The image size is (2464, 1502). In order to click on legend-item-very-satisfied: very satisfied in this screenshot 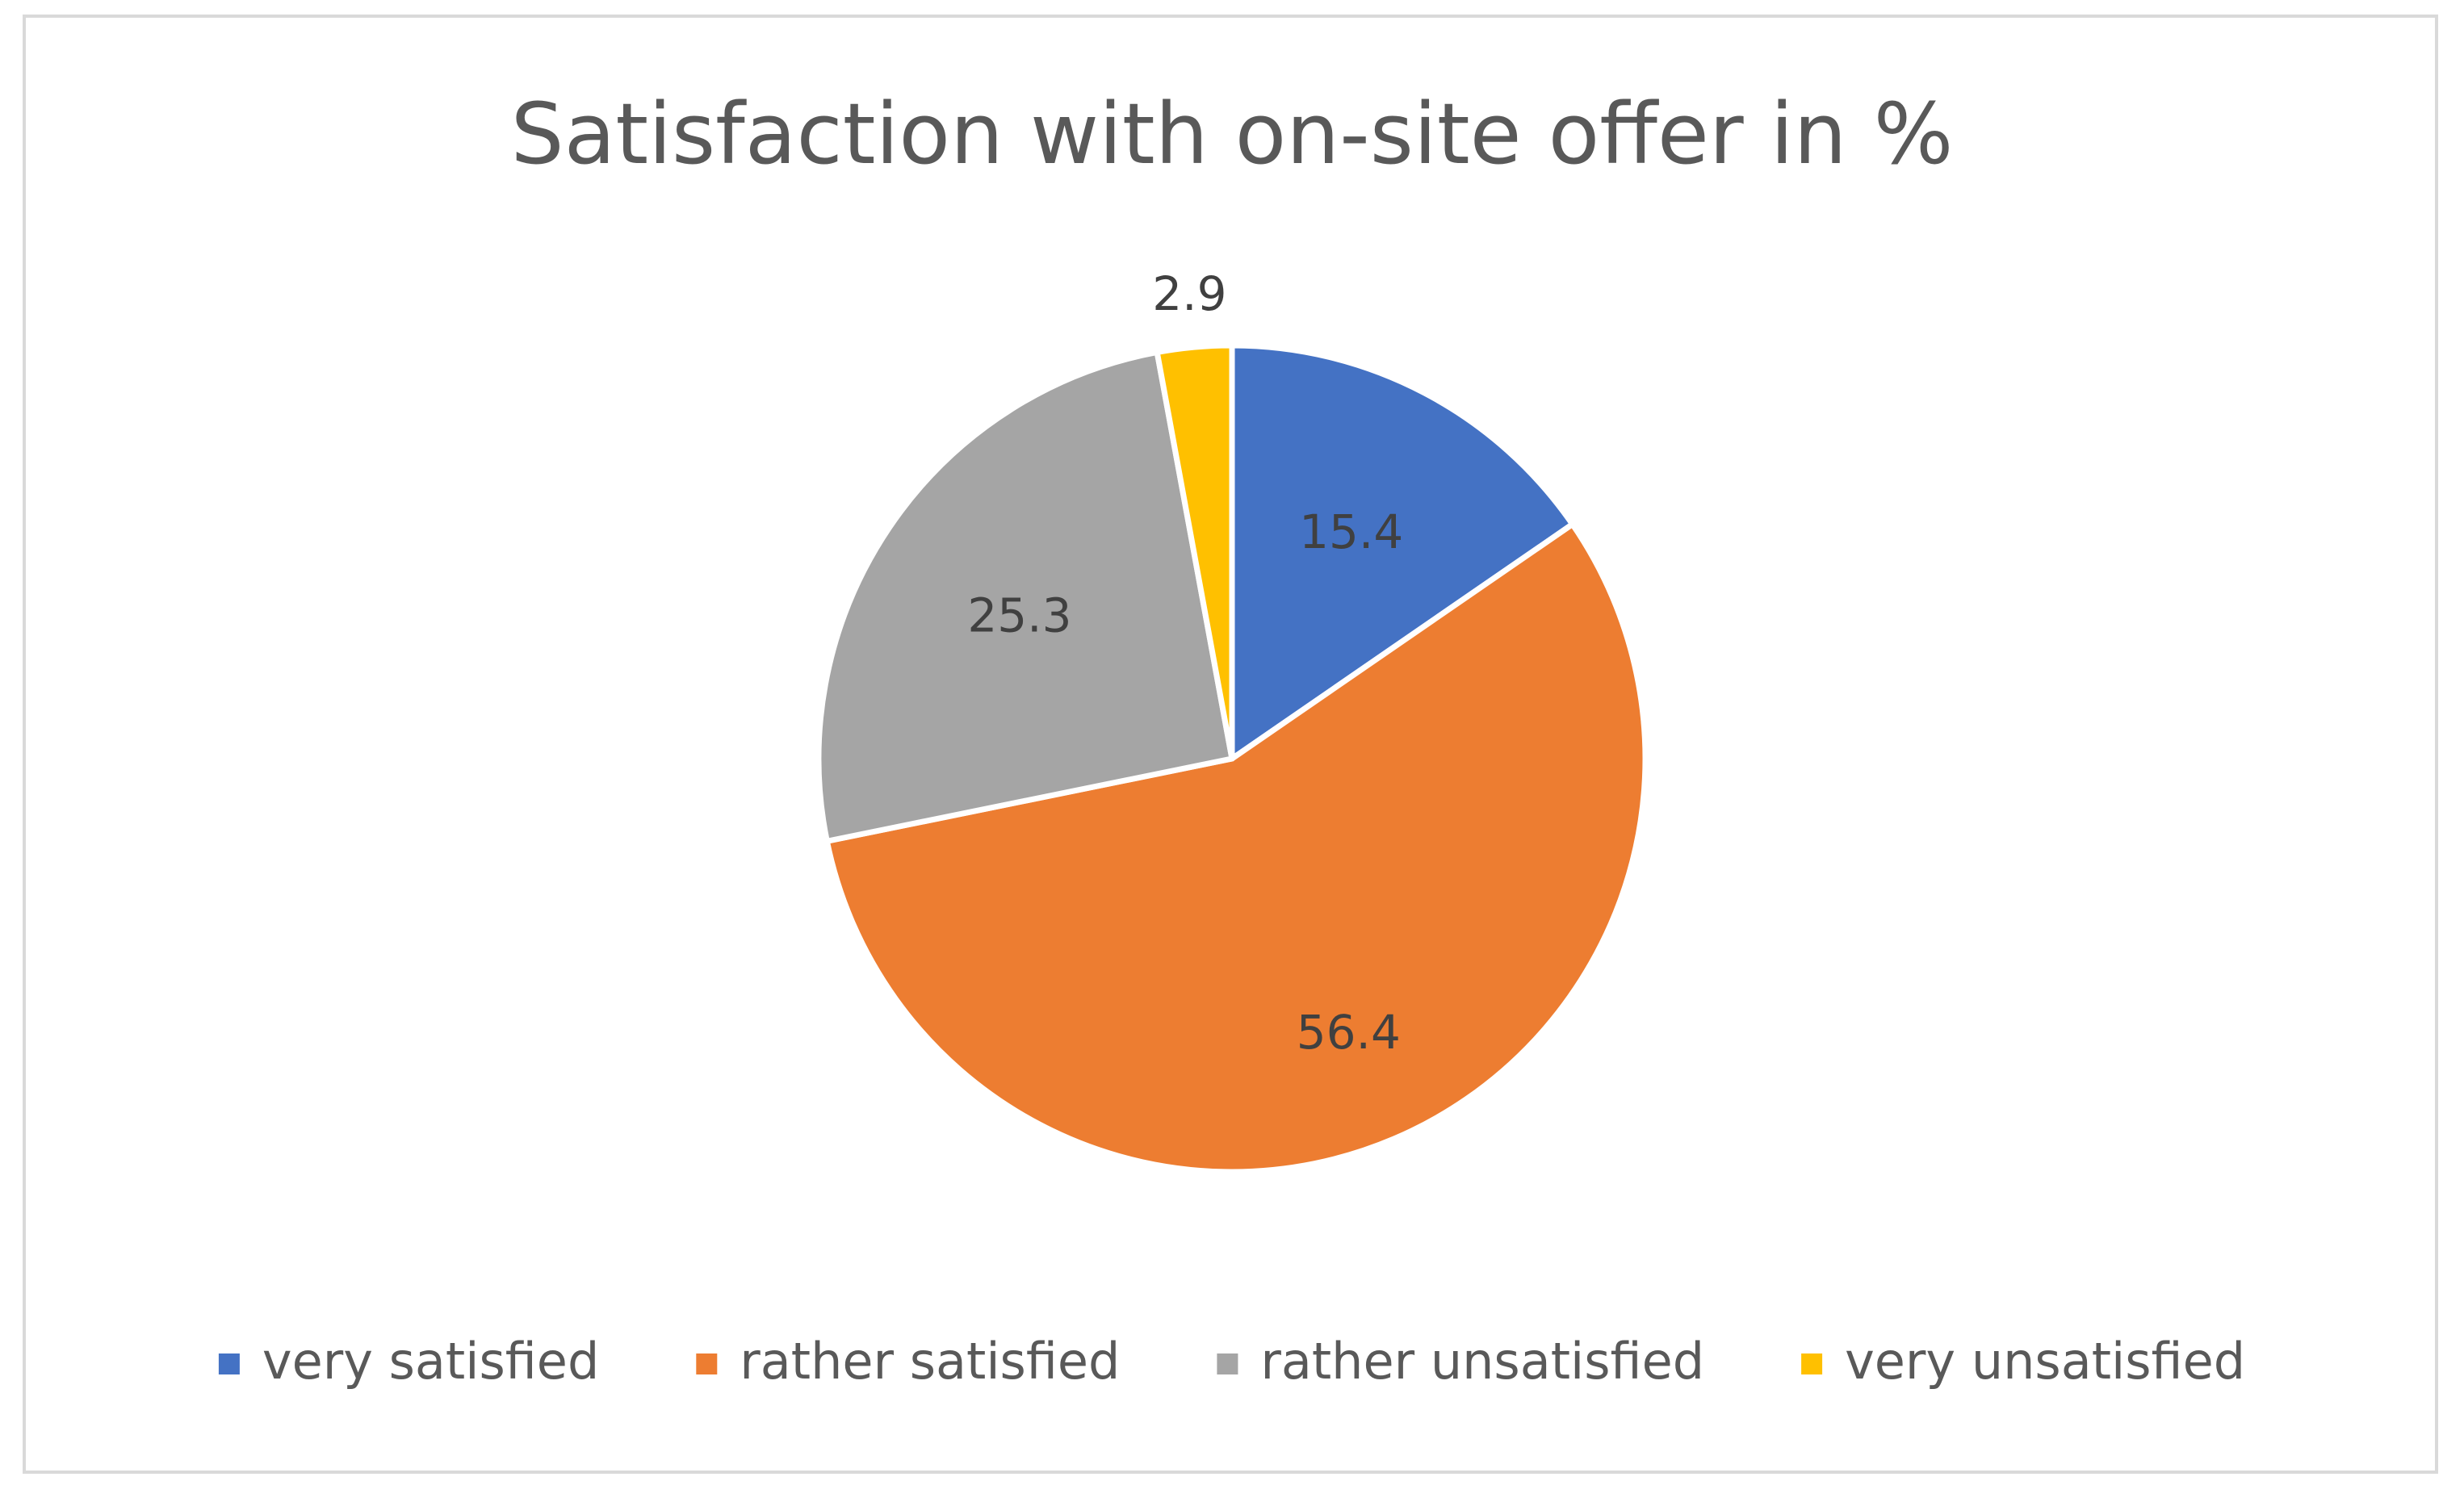, I will do `click(408, 1361)`.